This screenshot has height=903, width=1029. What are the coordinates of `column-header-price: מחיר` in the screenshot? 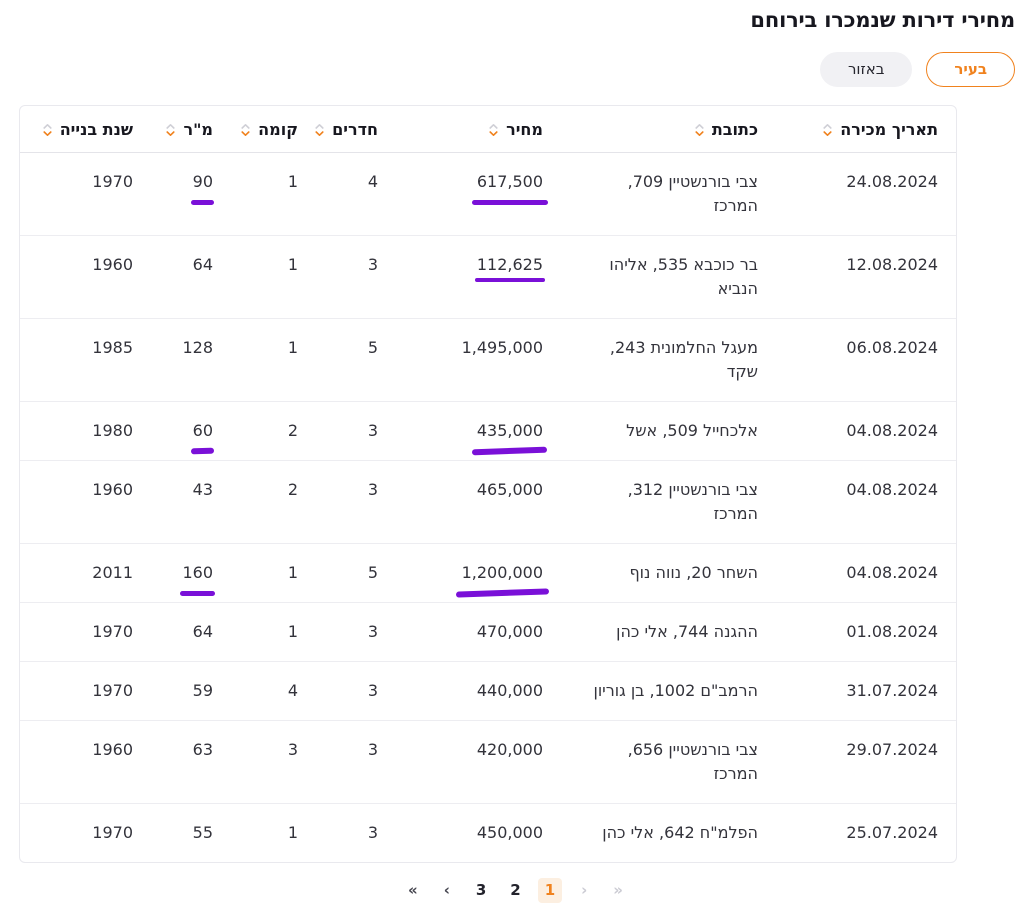 It's located at (478, 129).